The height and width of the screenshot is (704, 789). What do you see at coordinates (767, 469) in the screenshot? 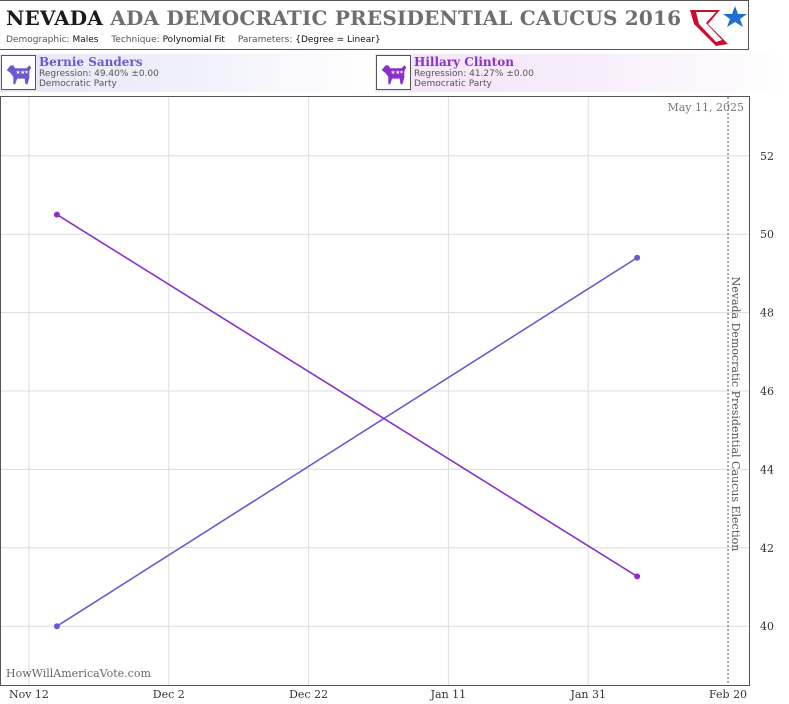
I see `y-tick-label: 44` at bounding box center [767, 469].